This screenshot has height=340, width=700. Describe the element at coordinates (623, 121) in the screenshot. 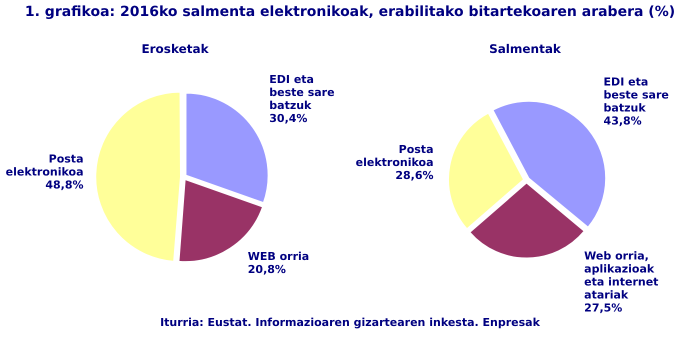

I see `data-label: 43,8%` at that location.